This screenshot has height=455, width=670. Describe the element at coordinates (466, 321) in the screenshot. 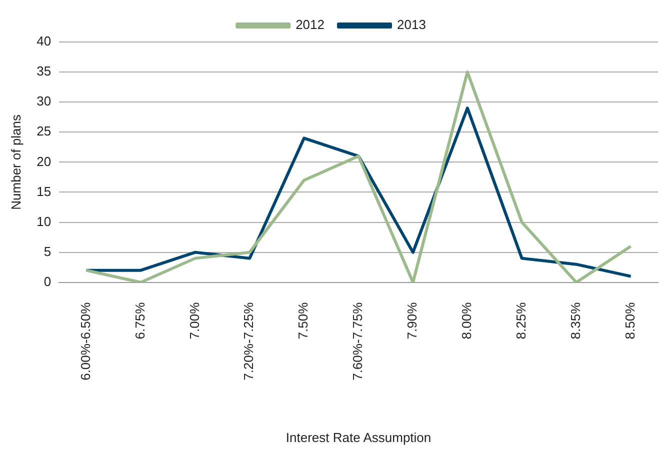

I see `x-tick-label: 8.00%` at that location.